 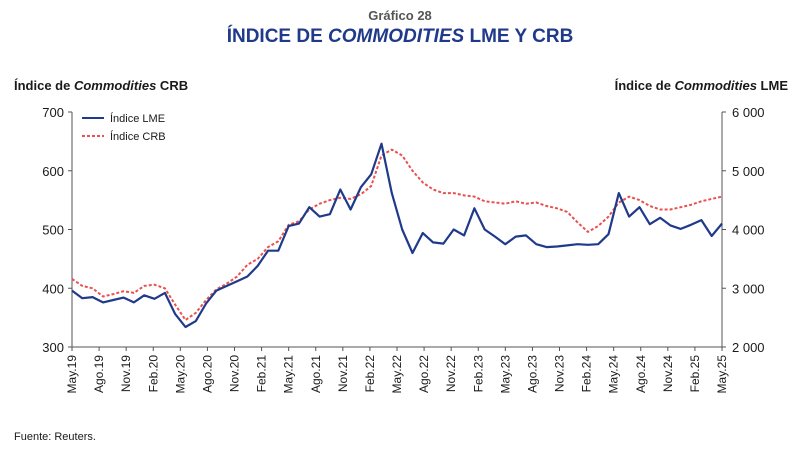 What do you see at coordinates (772, 85) in the screenshot?
I see `right-axis-title-part2: LME` at bounding box center [772, 85].